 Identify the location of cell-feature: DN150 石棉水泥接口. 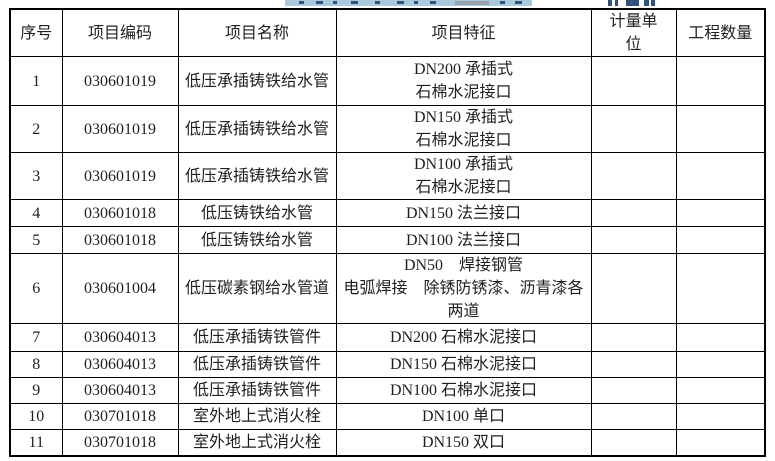
(463, 364).